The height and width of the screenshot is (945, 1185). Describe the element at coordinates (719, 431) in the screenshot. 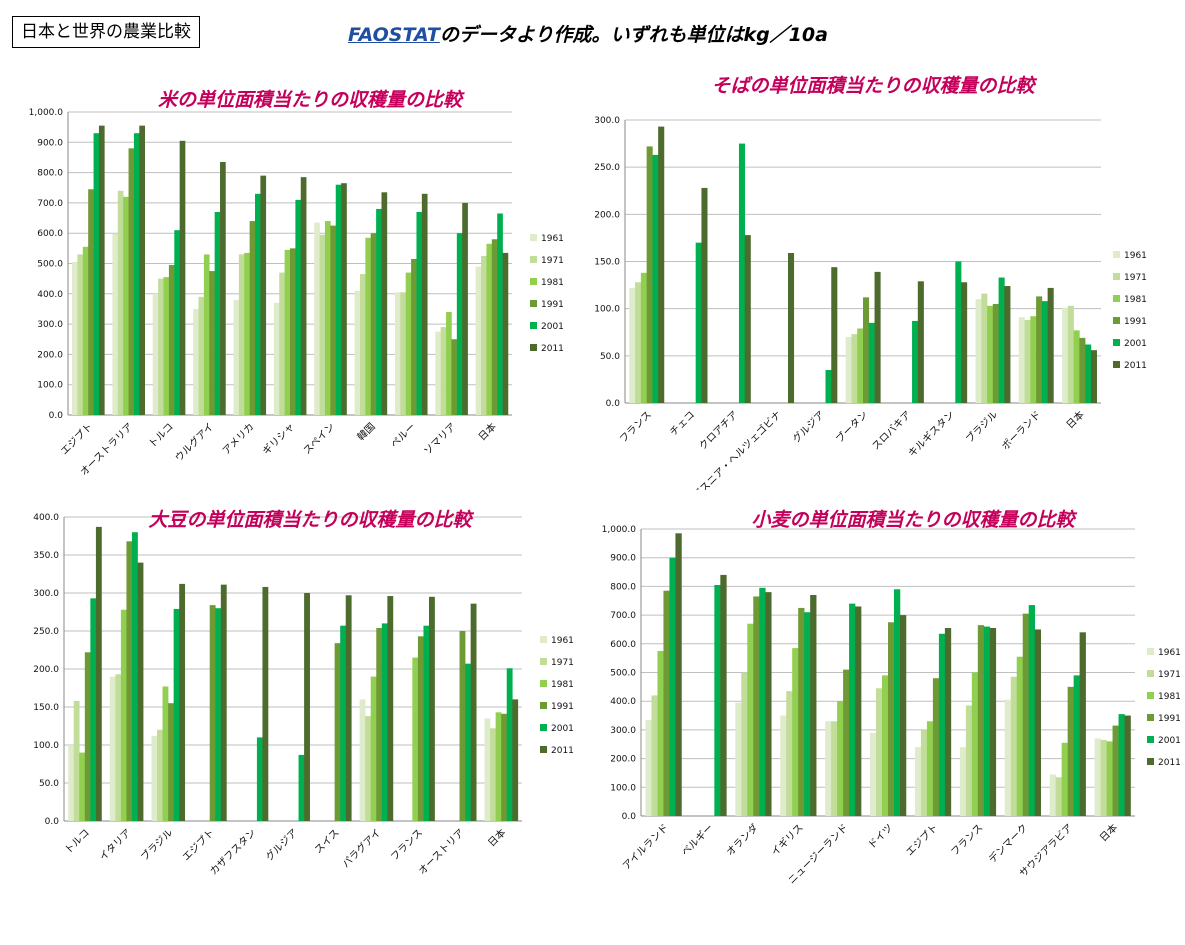

I see `category-label: クロアチア` at that location.